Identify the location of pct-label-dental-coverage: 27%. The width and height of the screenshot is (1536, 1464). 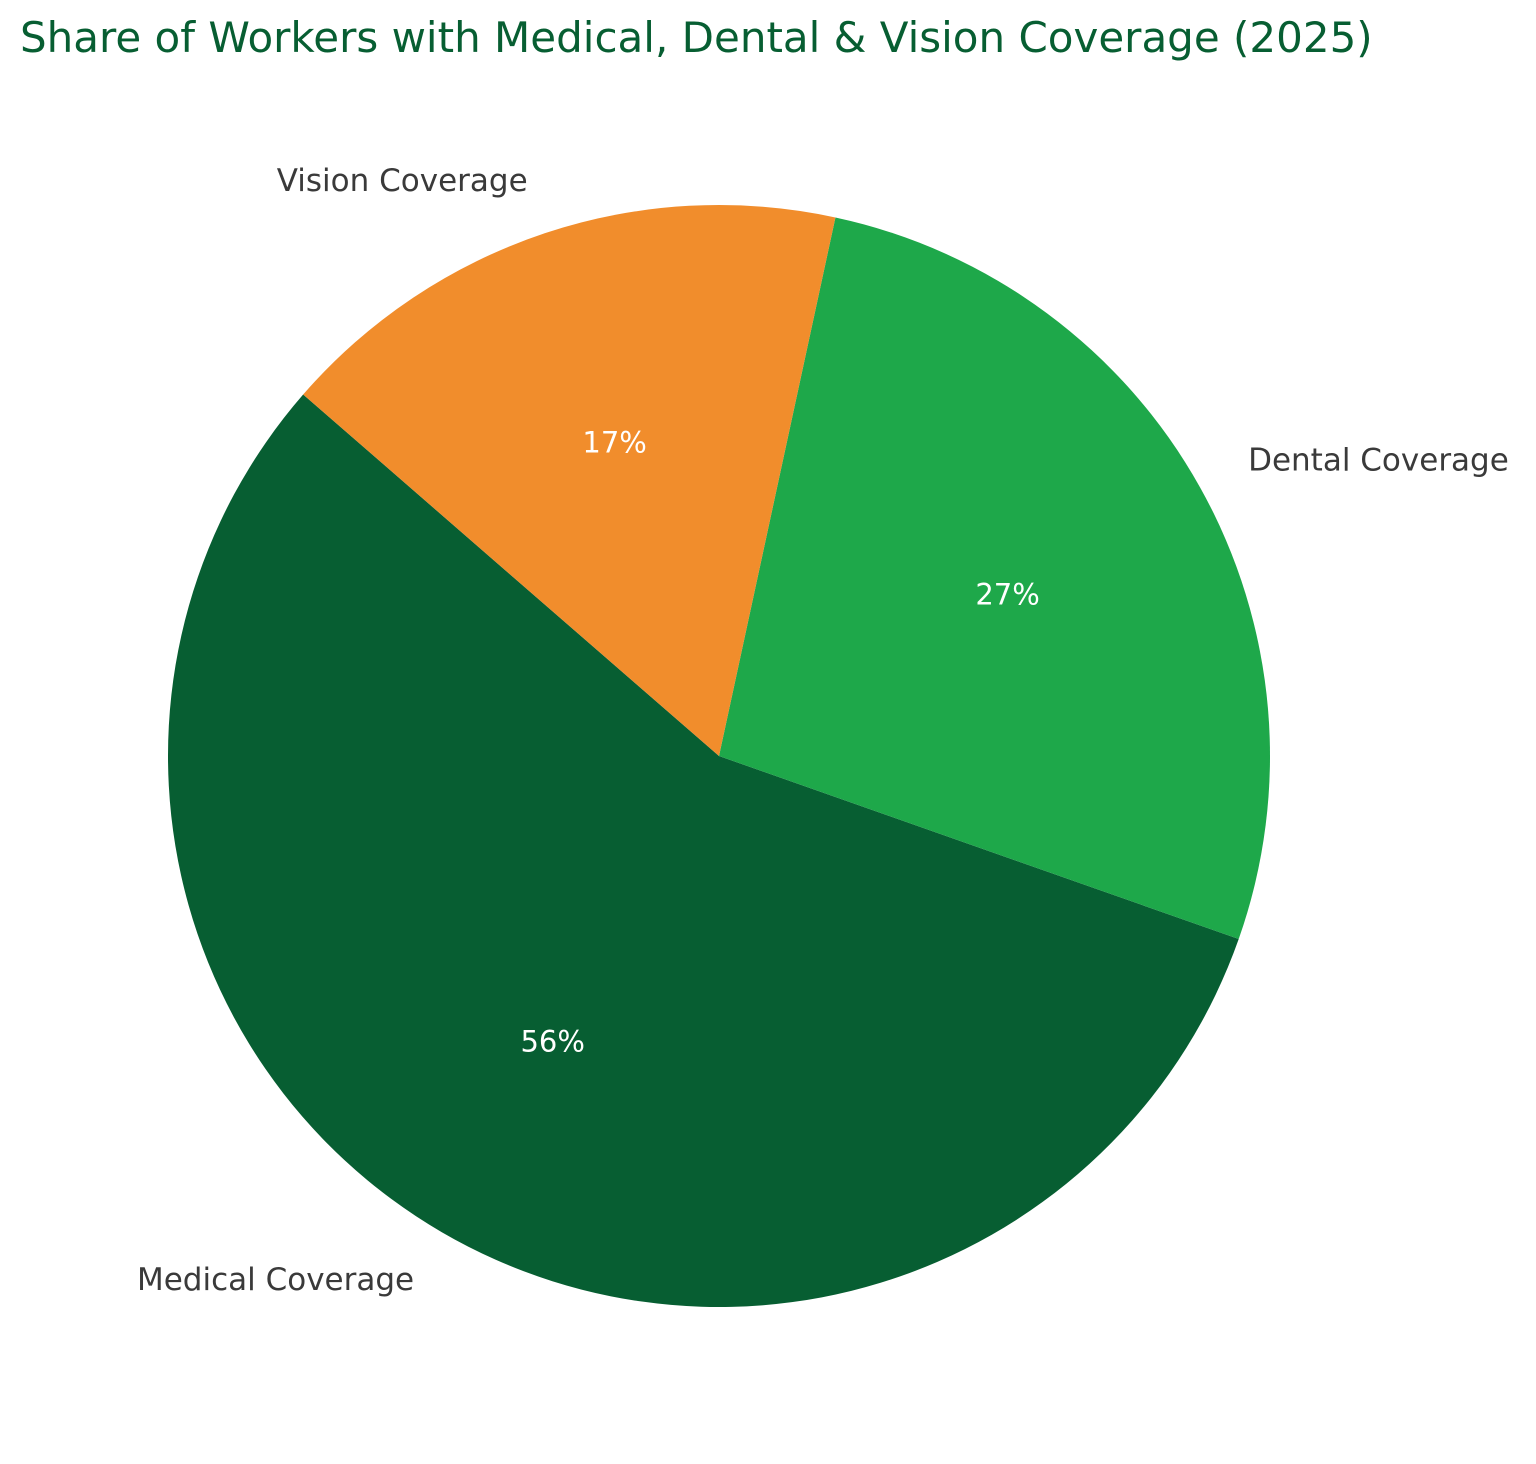
(1007, 595).